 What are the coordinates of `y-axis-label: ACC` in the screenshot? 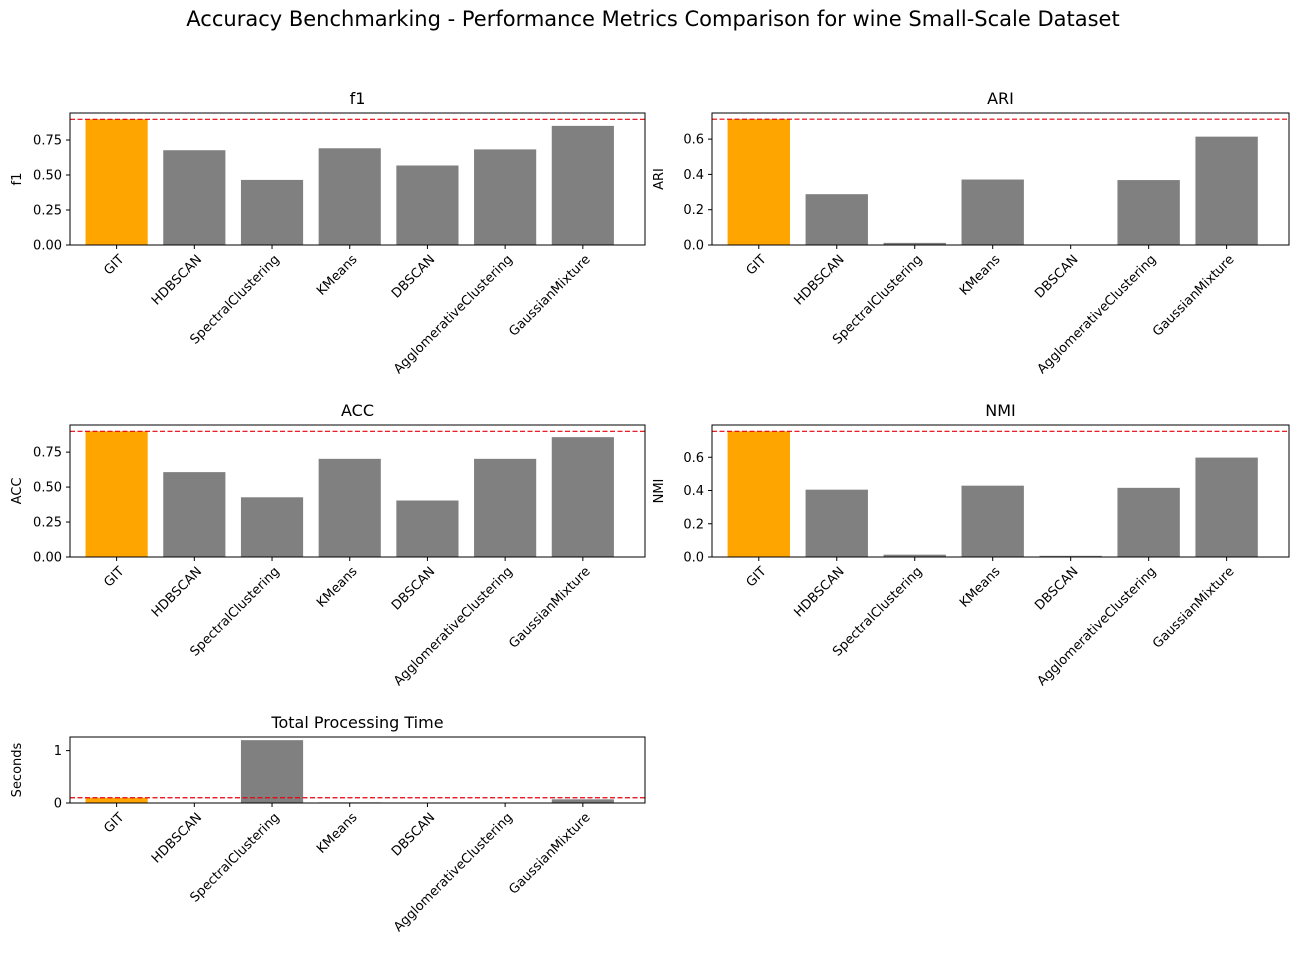 It's located at (17, 491).